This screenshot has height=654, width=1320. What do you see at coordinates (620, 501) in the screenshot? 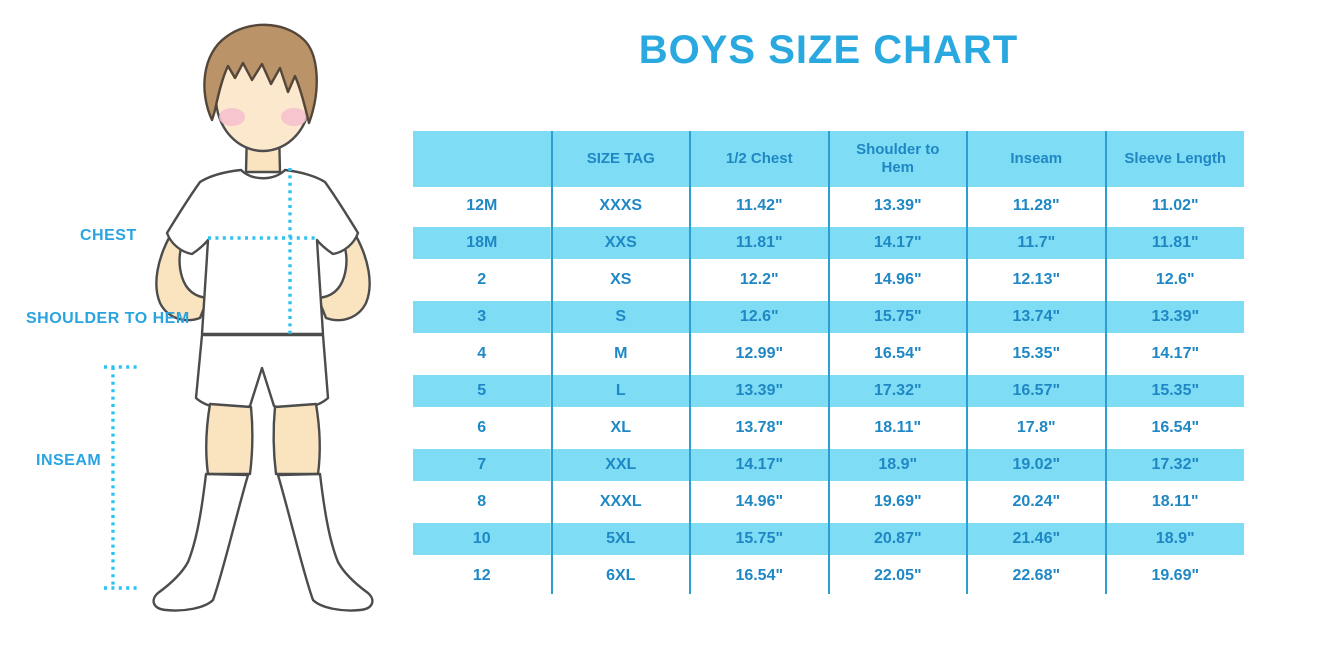
I see `table-cell: XXXL` at bounding box center [620, 501].